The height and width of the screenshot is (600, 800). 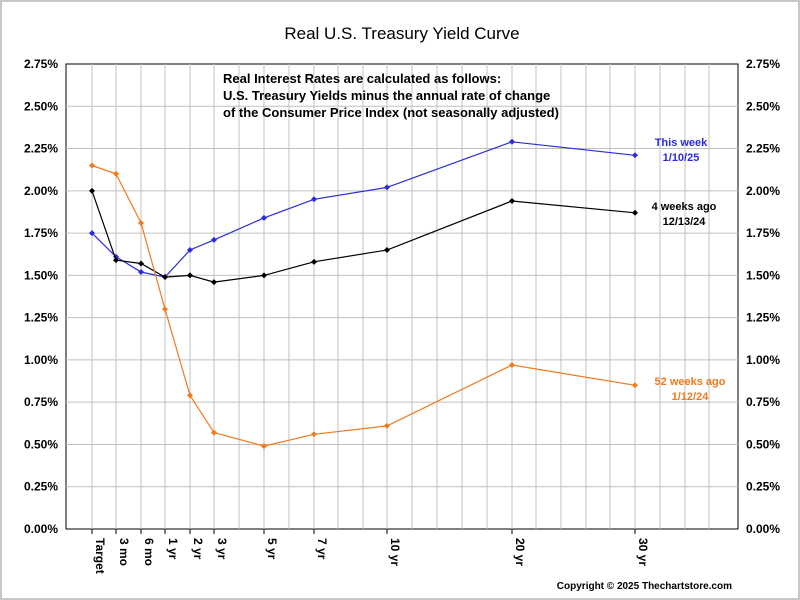 I want to click on y-tick-label-left: 1.00%, so click(x=41, y=360).